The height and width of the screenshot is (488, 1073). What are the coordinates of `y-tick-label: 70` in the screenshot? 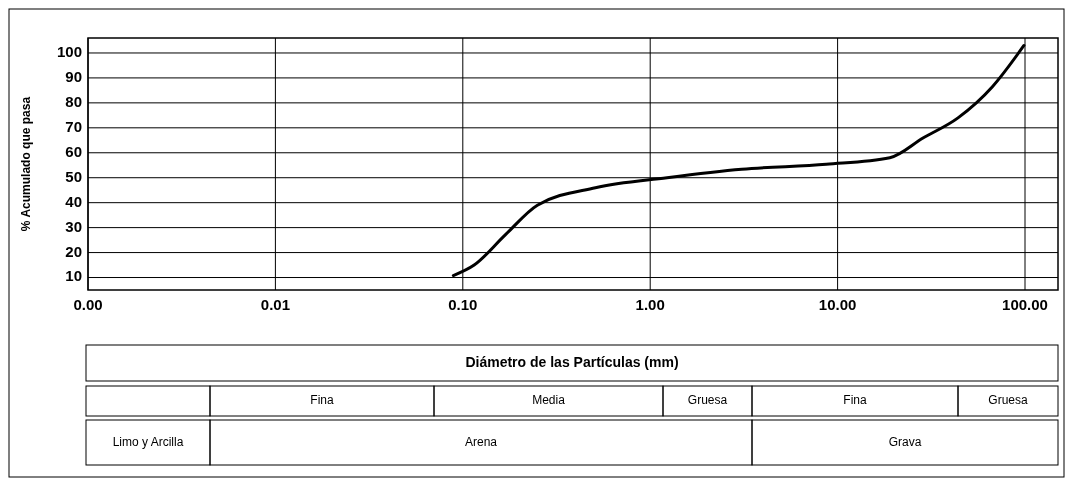 It's located at (73, 126).